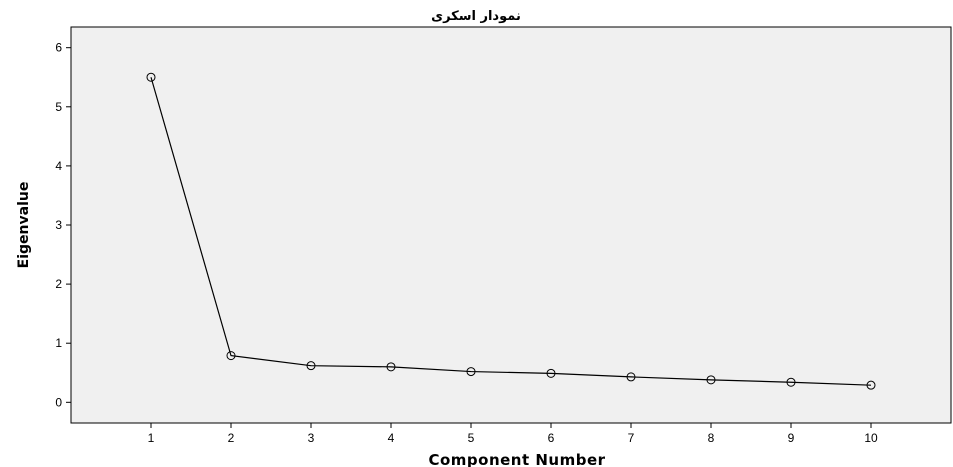 This screenshot has width=953, height=467. I want to click on x-tick-label: 10, so click(871, 438).